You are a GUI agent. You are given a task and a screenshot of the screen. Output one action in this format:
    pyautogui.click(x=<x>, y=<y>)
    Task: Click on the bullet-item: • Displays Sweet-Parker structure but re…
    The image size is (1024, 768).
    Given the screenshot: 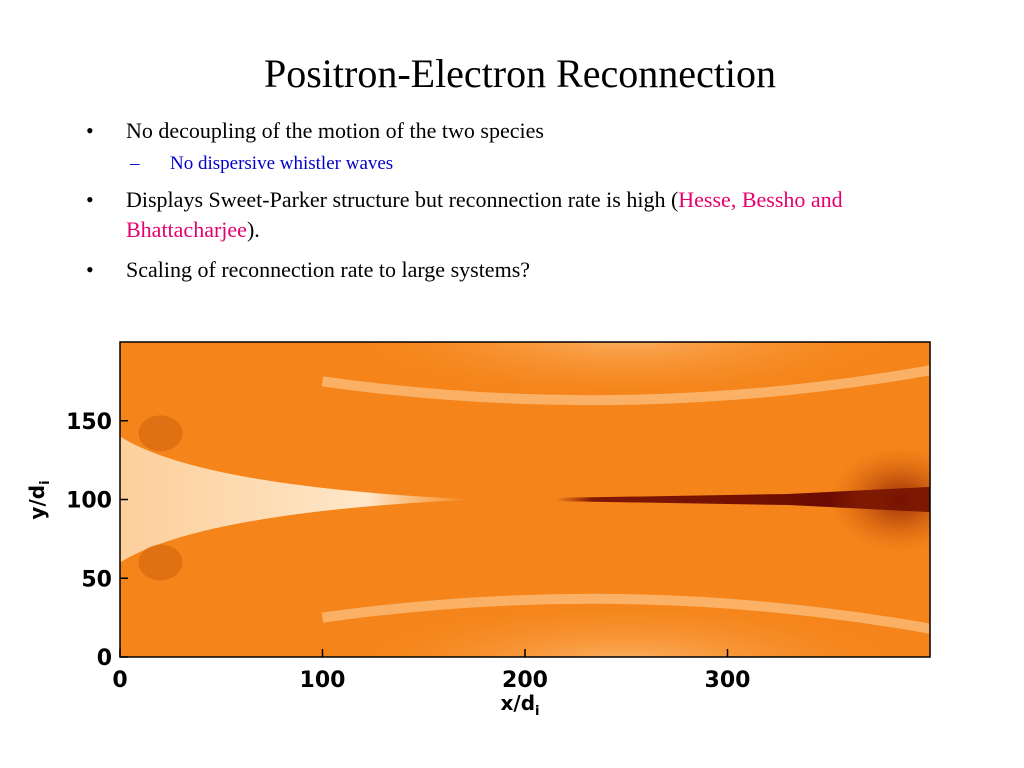 What is the action you would take?
    pyautogui.click(x=511, y=215)
    